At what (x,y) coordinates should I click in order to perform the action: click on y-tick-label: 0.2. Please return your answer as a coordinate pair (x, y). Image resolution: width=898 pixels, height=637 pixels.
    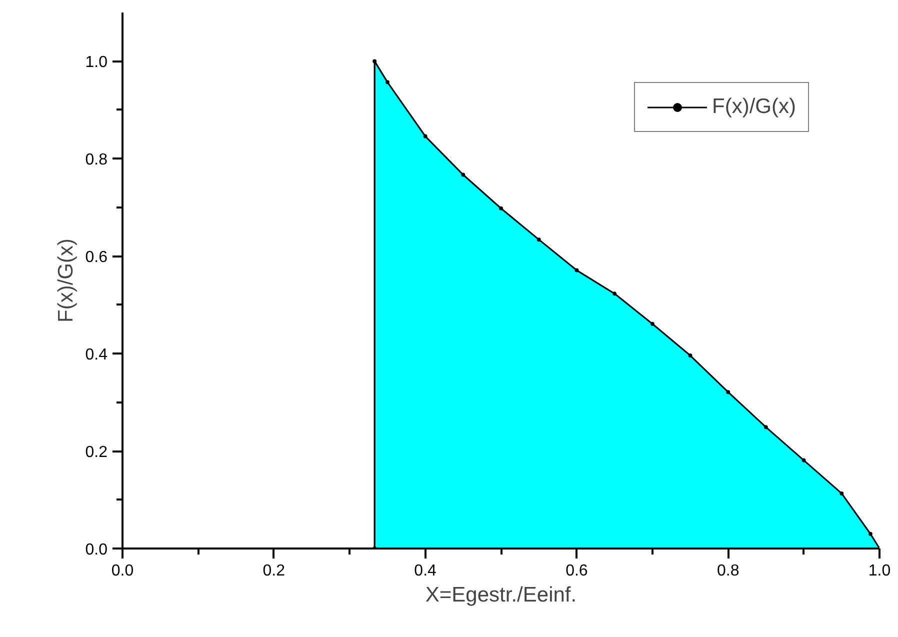
    Looking at the image, I should click on (96, 453).